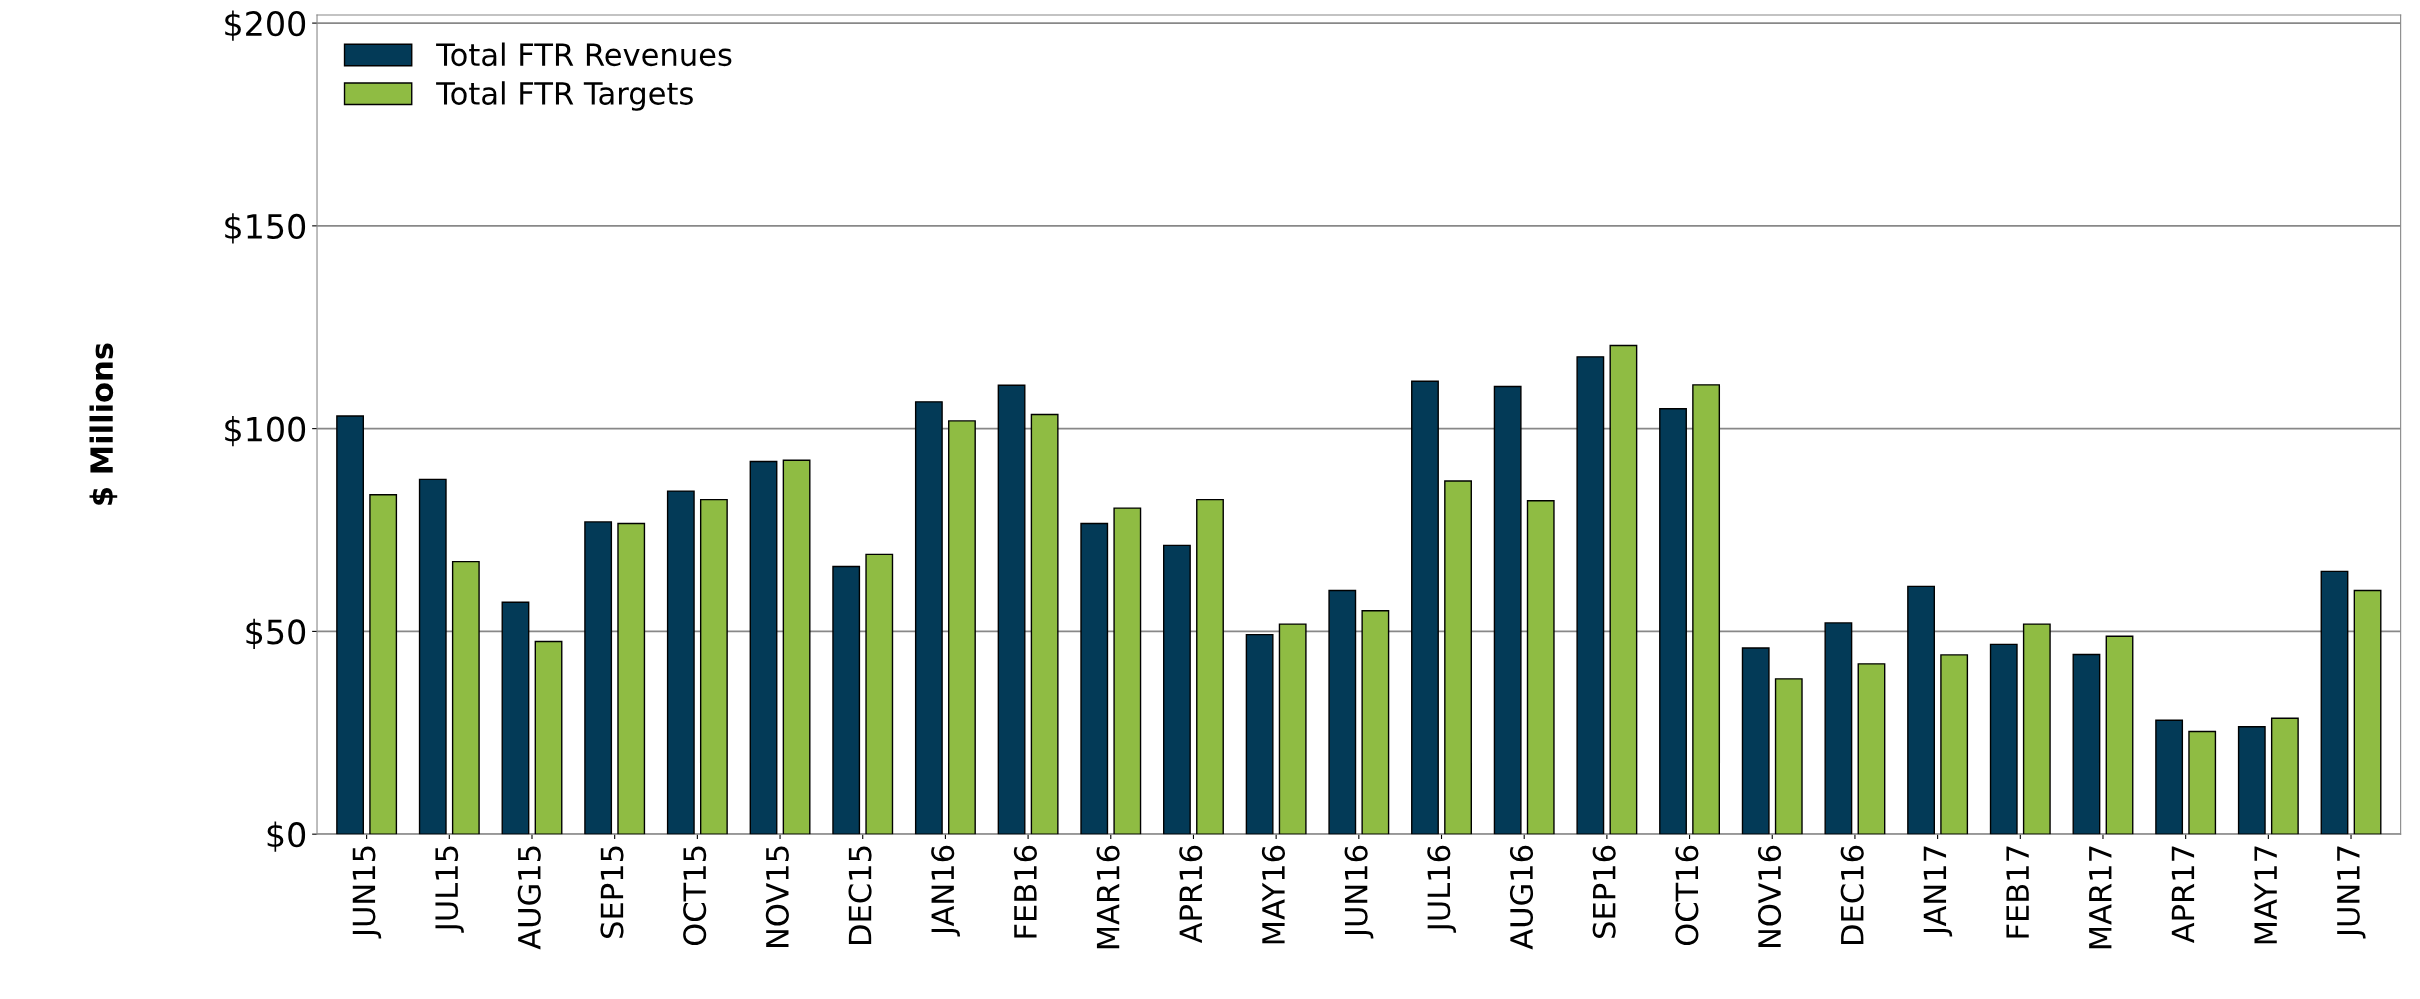 This screenshot has width=2420, height=999. I want to click on x-tick-label: NOV15, so click(777, 897).